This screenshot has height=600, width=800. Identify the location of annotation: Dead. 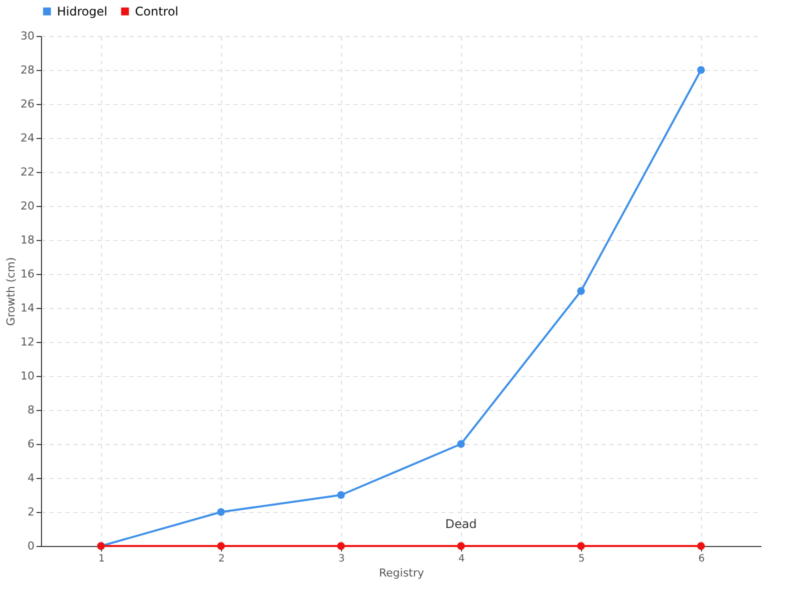
(461, 524).